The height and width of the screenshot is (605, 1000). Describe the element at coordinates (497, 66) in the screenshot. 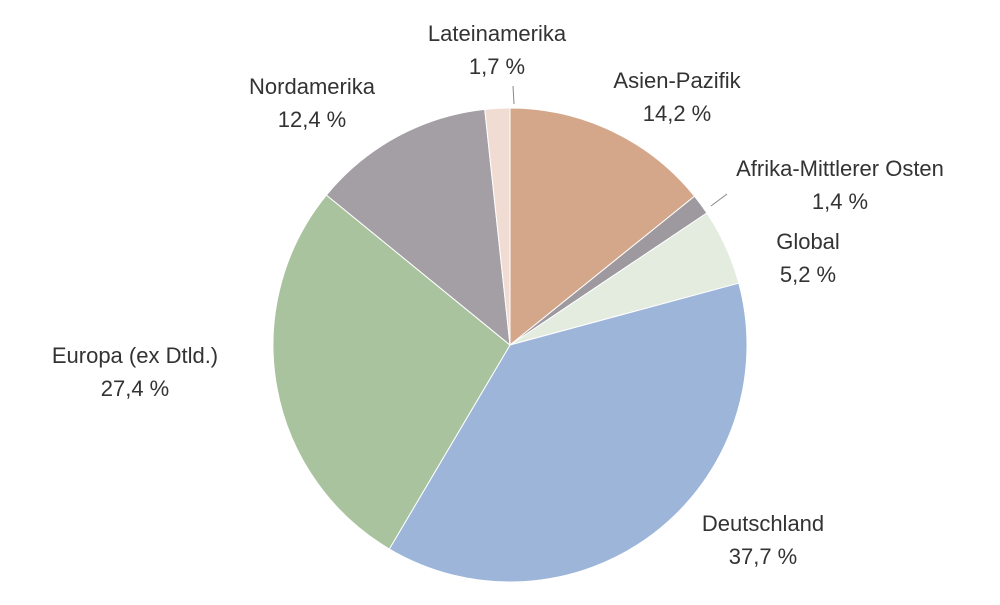

I see `value-label: 1,7 %` at that location.